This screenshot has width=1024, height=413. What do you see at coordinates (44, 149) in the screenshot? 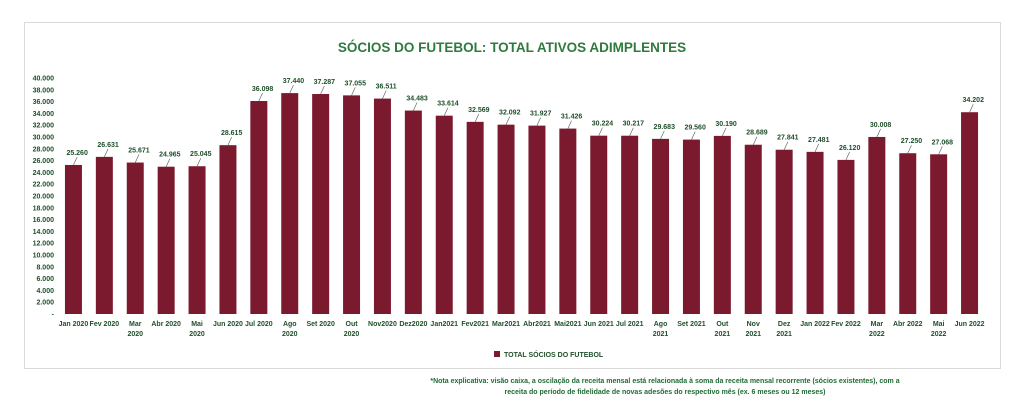
I see `y-tick-label: 28.000` at bounding box center [44, 149].